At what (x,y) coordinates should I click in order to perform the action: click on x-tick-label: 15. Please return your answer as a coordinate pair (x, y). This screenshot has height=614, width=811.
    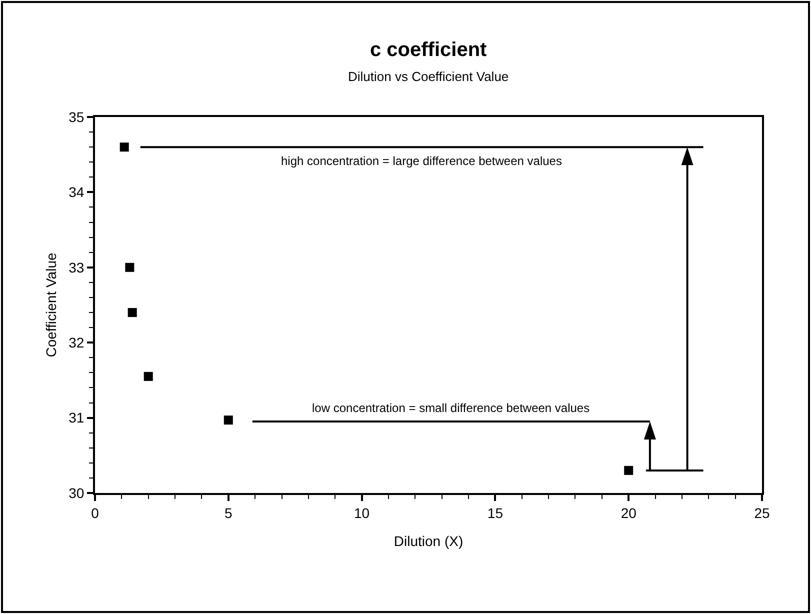
    Looking at the image, I should click on (495, 512).